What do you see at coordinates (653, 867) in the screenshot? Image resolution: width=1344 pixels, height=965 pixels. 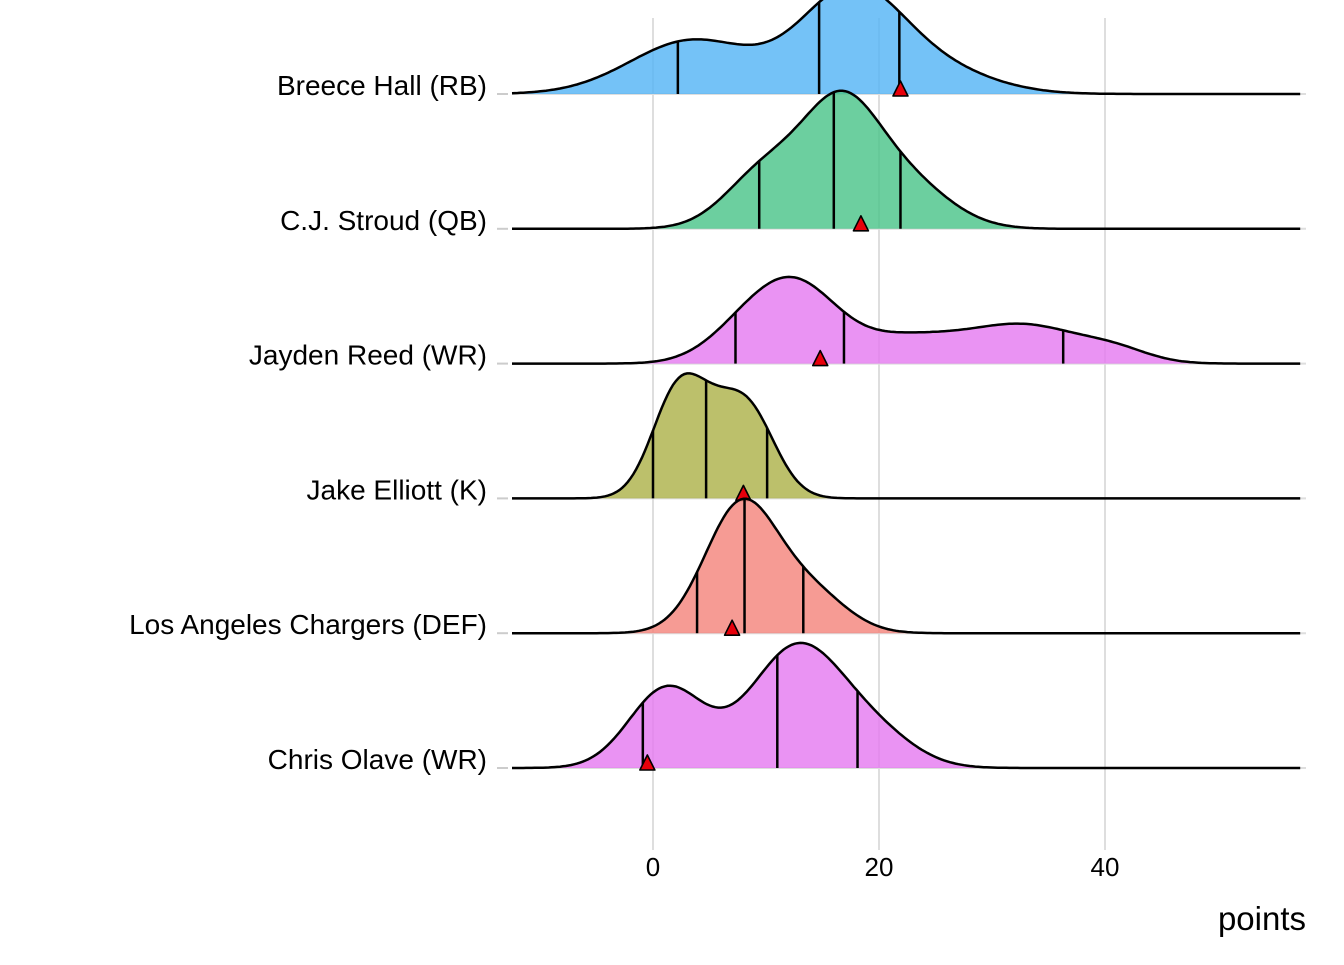 I see `x-tick-label: 0` at bounding box center [653, 867].